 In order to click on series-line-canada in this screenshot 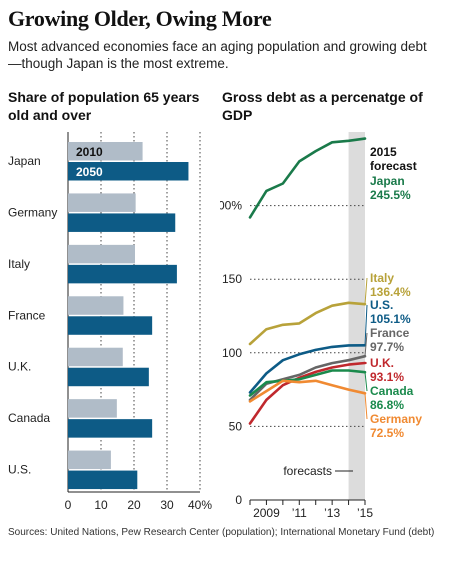, I will do `click(307, 383)`.